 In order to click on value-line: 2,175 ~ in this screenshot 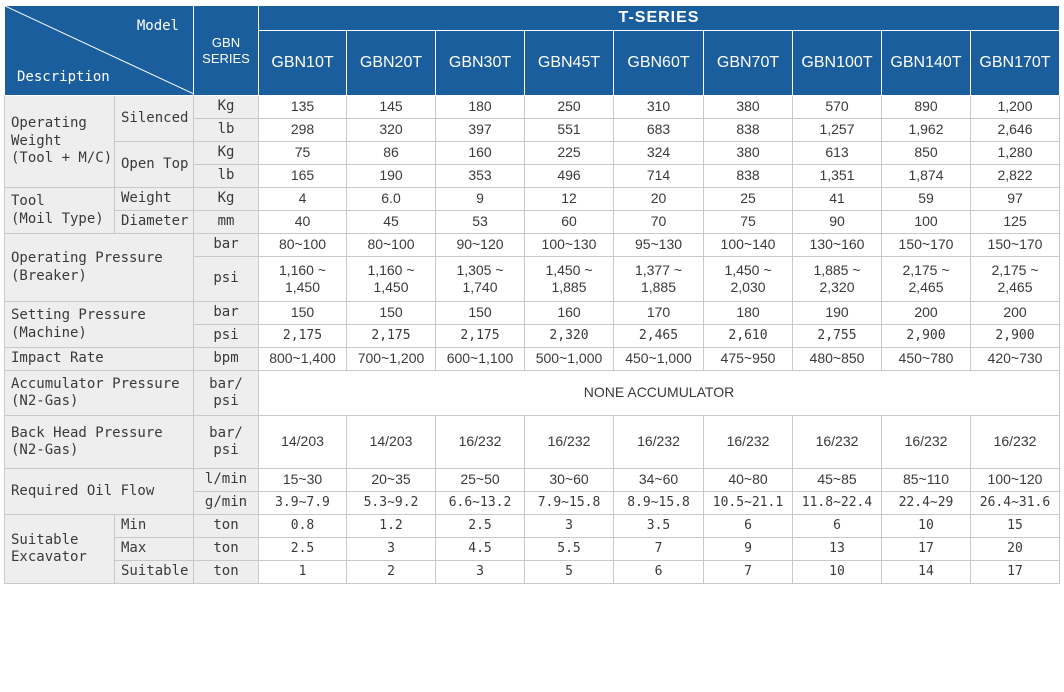, I will do `click(926, 269)`.